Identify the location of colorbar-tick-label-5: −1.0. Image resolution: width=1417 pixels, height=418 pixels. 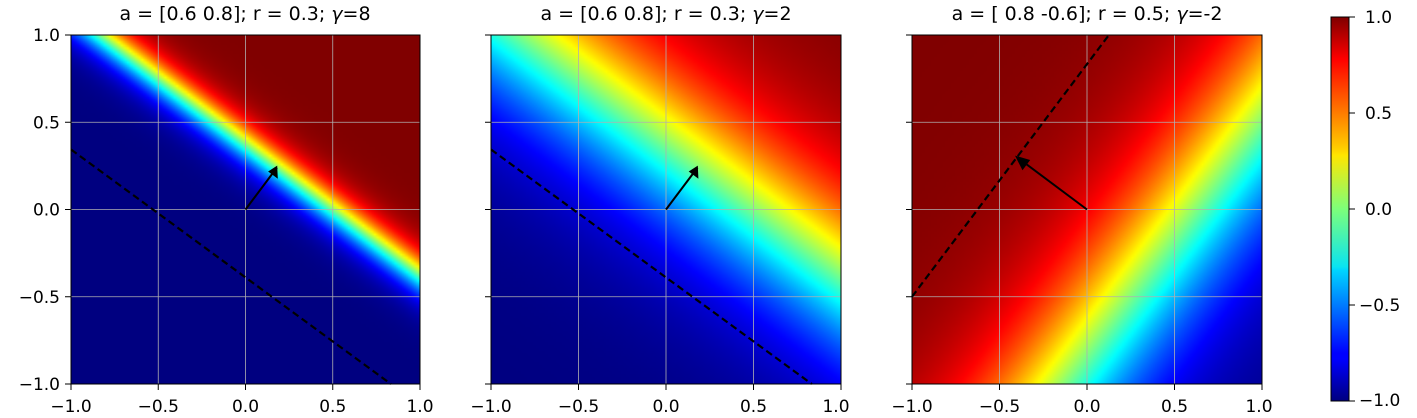
(1379, 401).